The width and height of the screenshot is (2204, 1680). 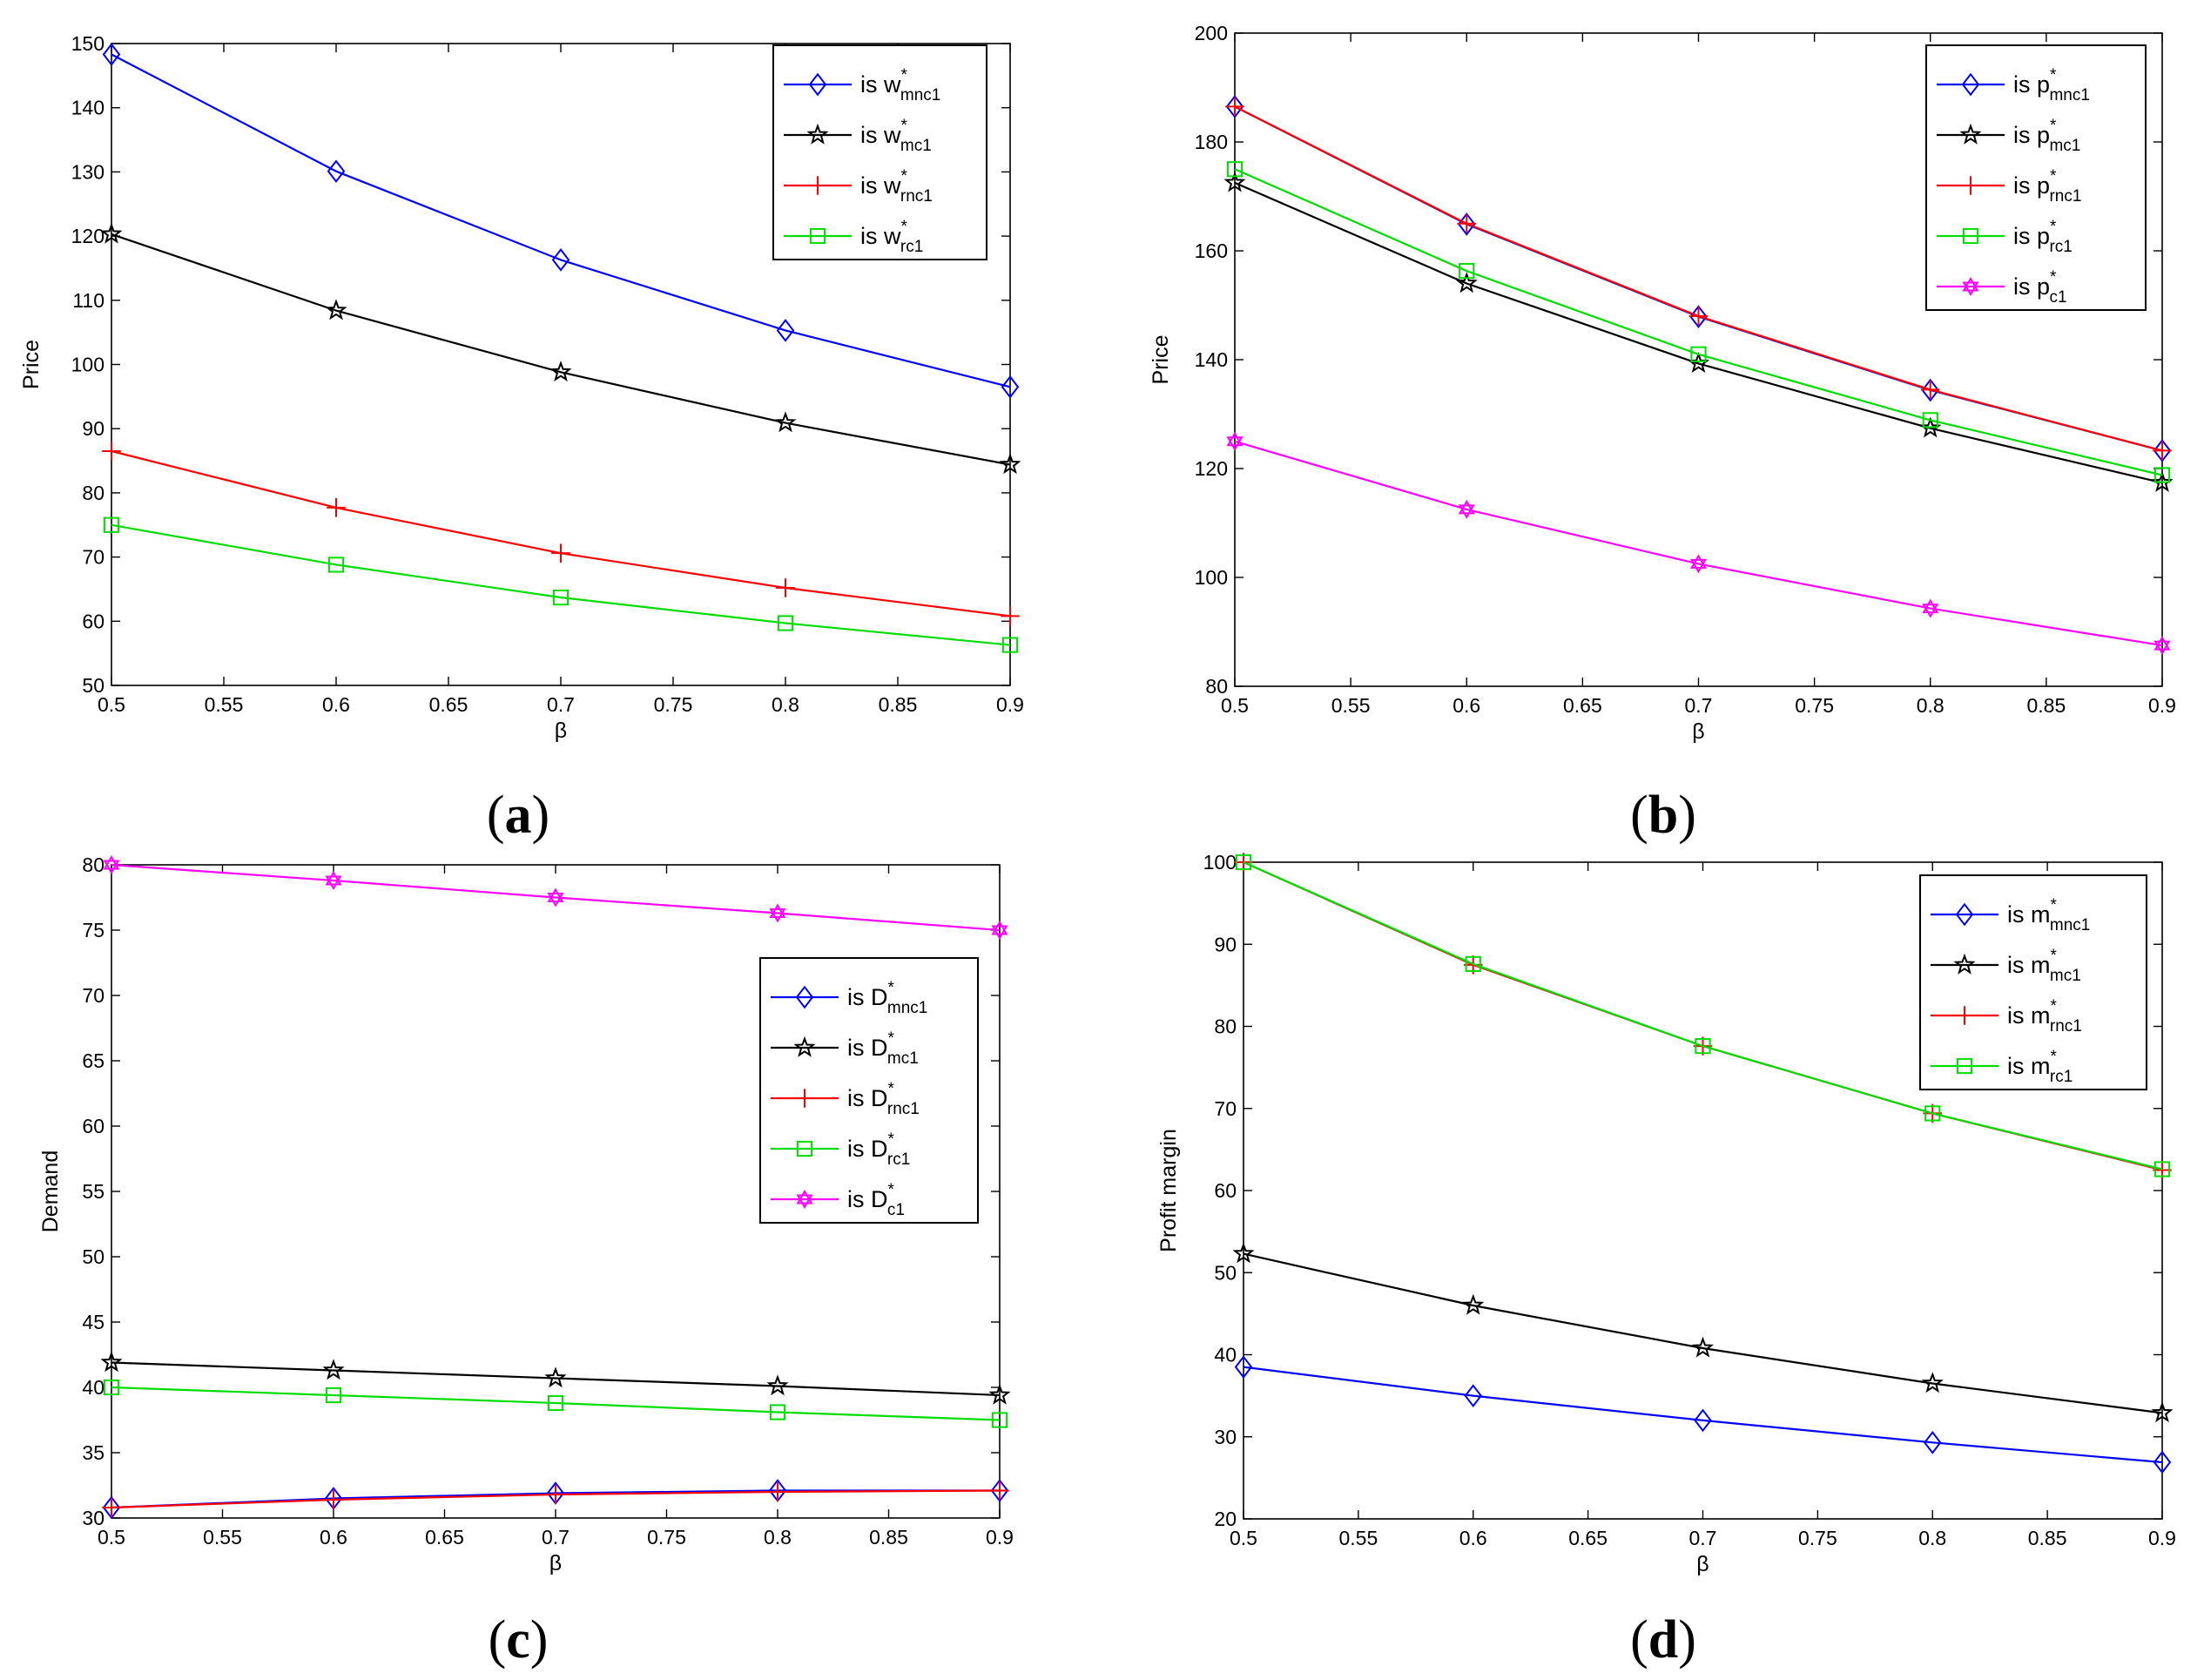 What do you see at coordinates (845, 1048) in the screenshot?
I see `legend-item: is D* mc1` at bounding box center [845, 1048].